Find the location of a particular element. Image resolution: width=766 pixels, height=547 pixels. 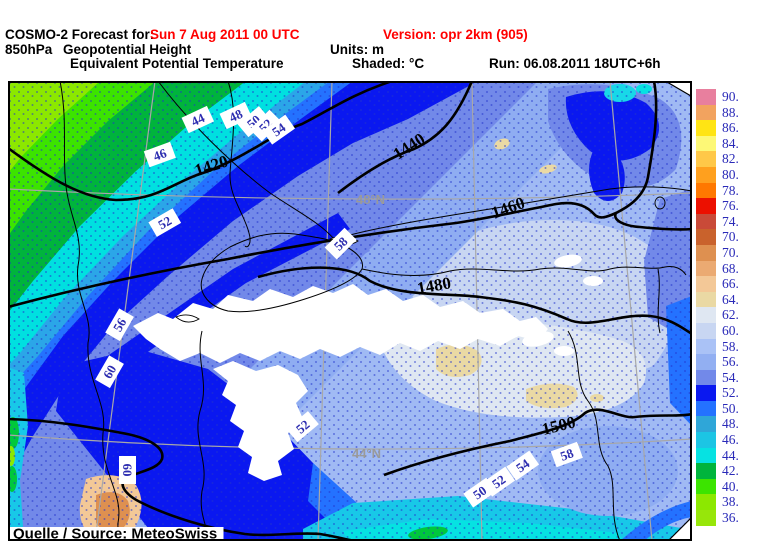

page-title: COSMO-2 Forecast for: is located at coordinates (80, 34).